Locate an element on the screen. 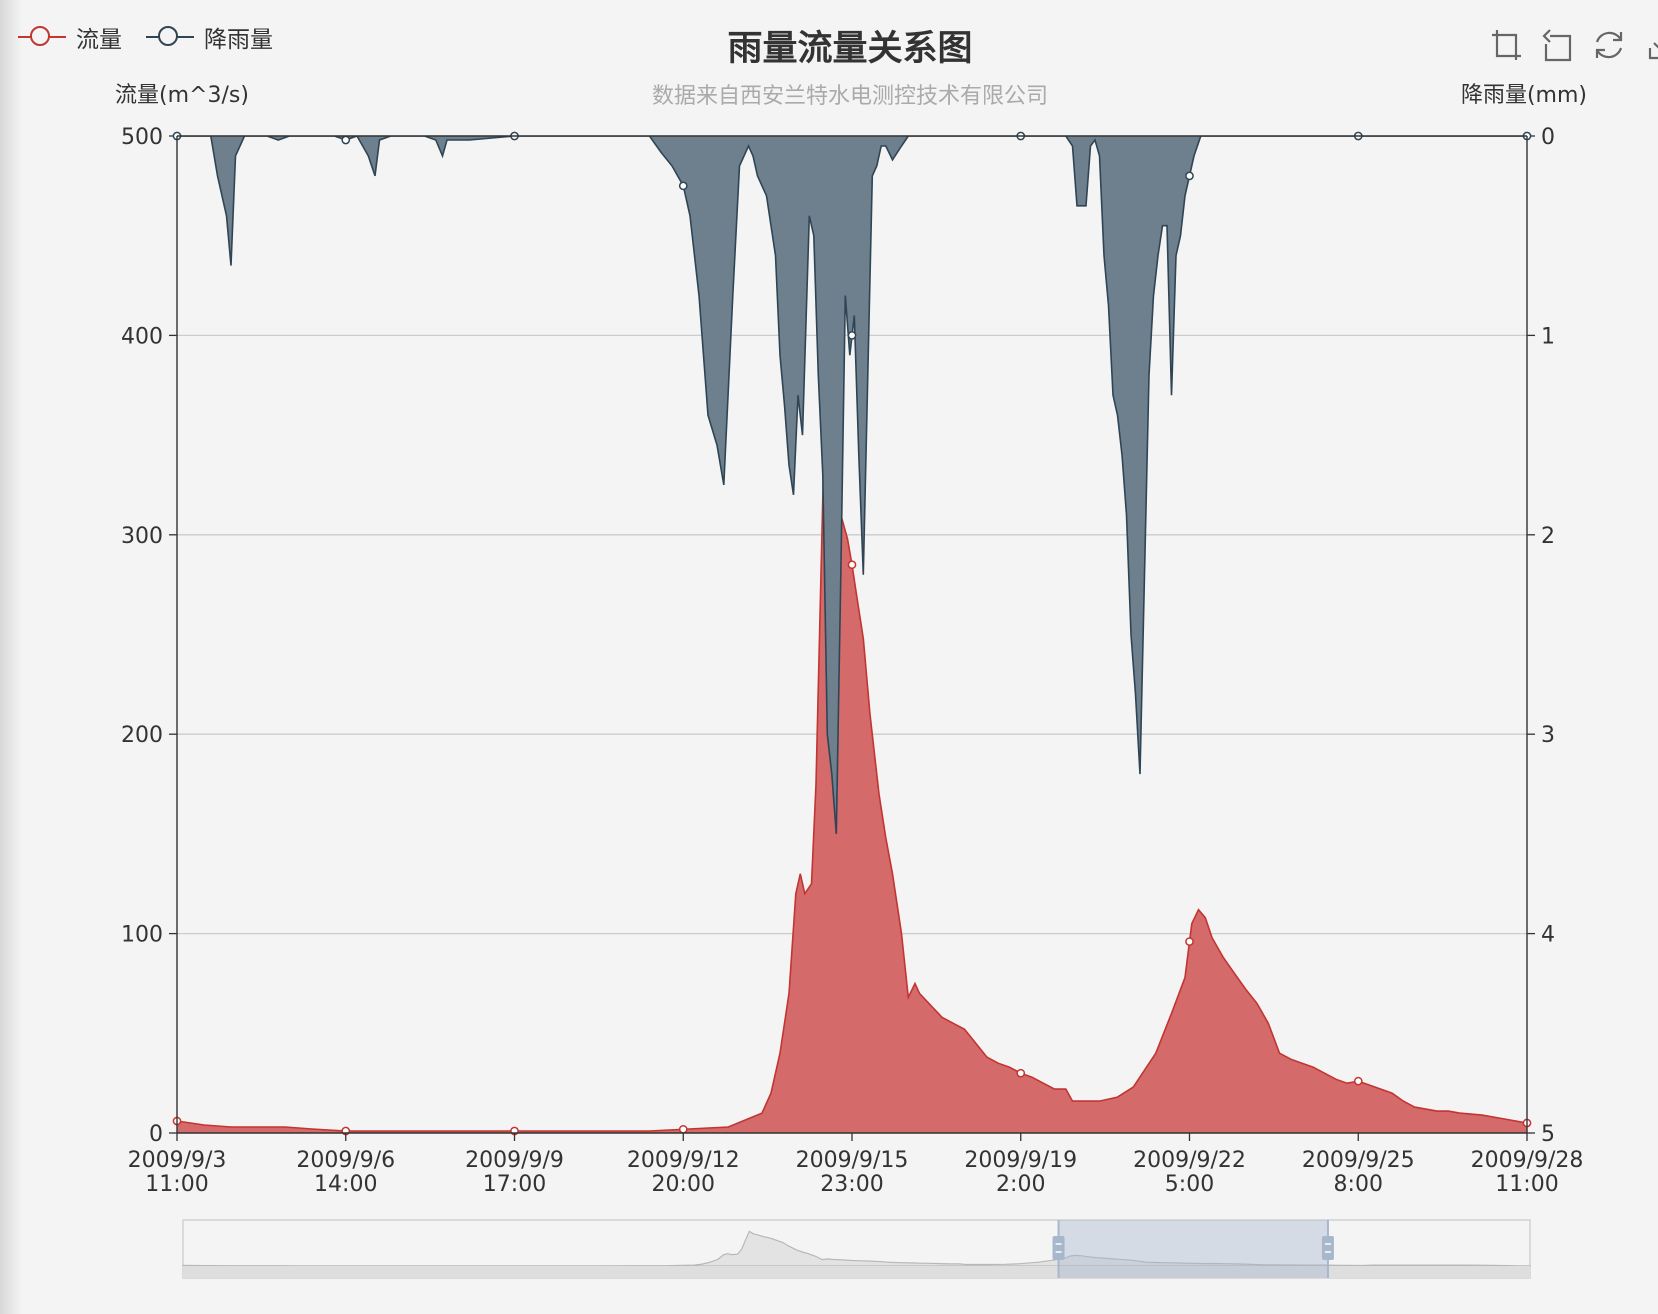 This screenshot has height=1314, width=1658. zoom-select-icon is located at coordinates (1505, 45).